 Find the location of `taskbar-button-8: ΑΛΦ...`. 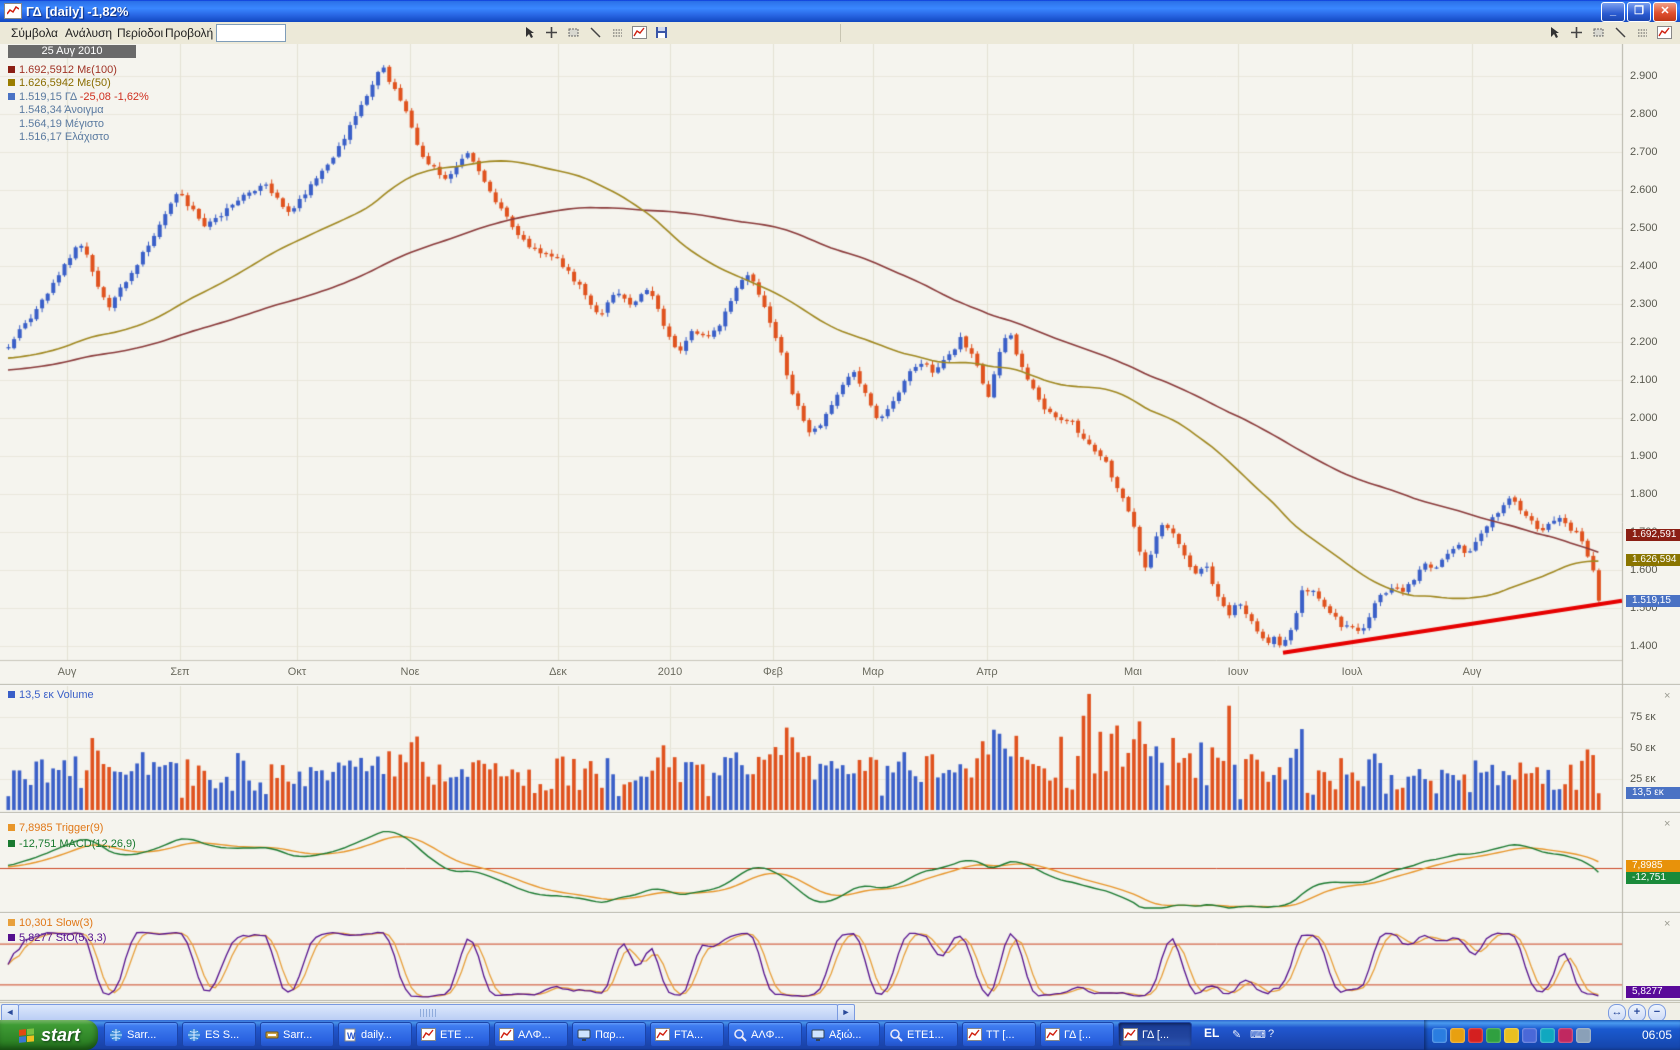

taskbar-button-8: ΑΛΦ... is located at coordinates (765, 1034).